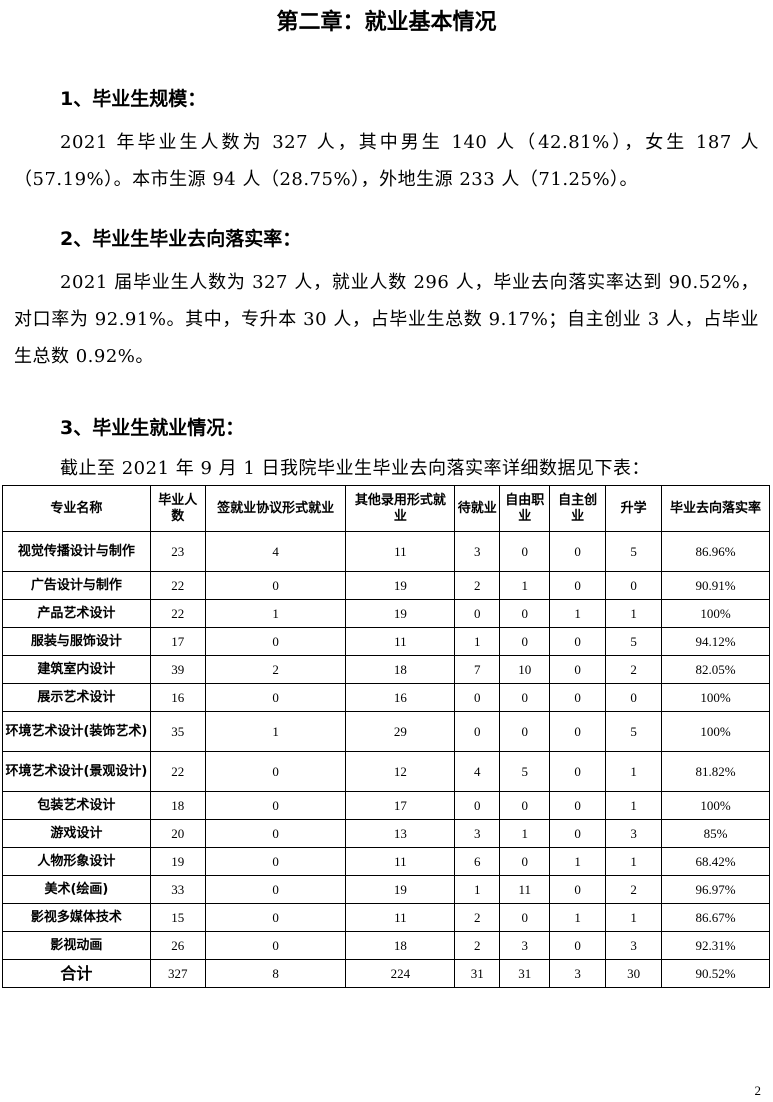 This screenshot has height=1102, width=773. What do you see at coordinates (715, 641) in the screenshot?
I see `table-cell: 94.12%` at bounding box center [715, 641].